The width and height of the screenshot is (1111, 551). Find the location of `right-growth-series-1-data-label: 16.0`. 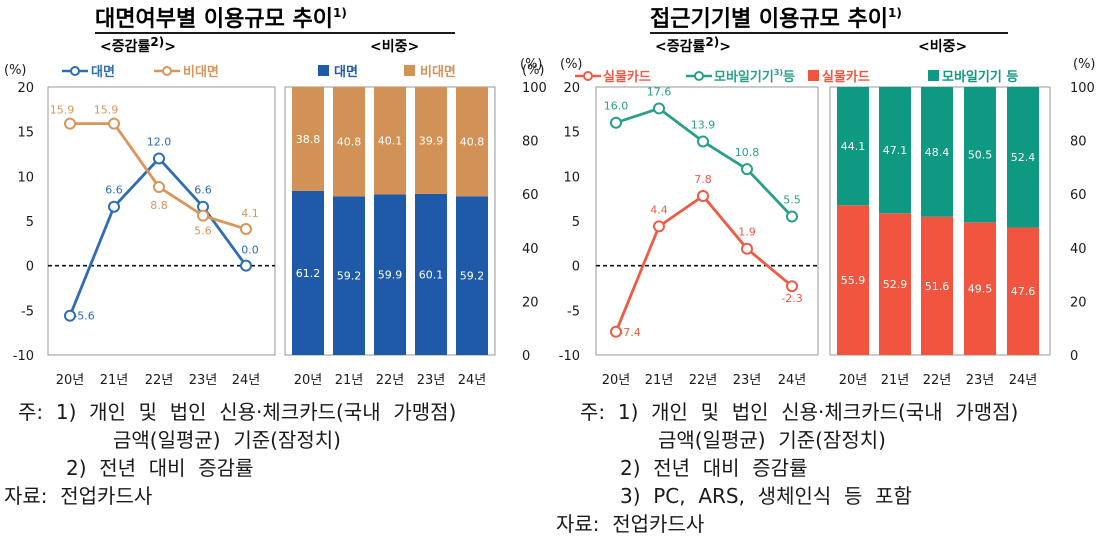

right-growth-series-1-data-label: 16.0 is located at coordinates (616, 106).